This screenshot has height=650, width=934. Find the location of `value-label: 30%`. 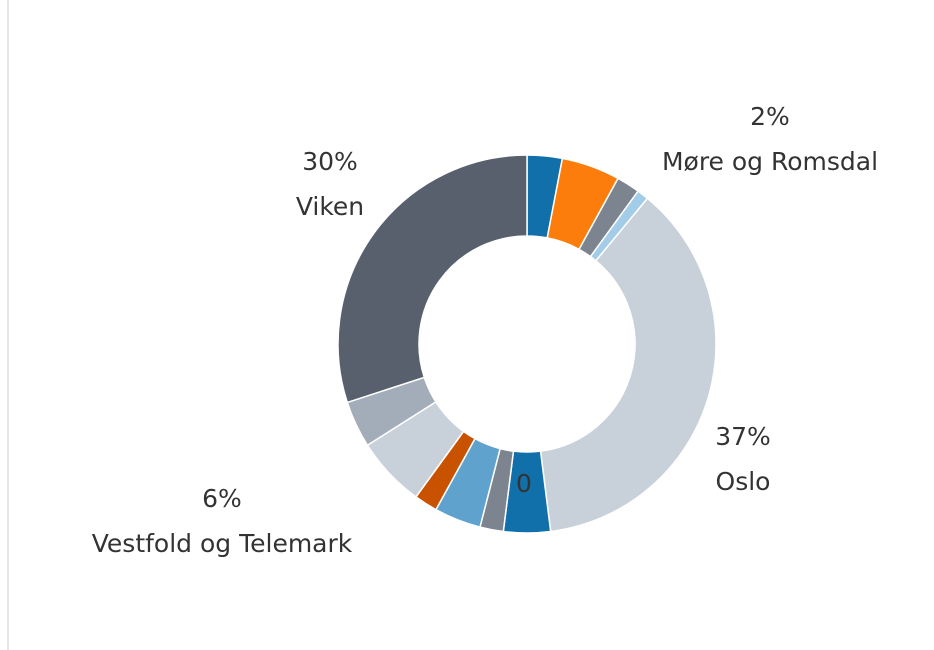

value-label: 30% is located at coordinates (330, 161).